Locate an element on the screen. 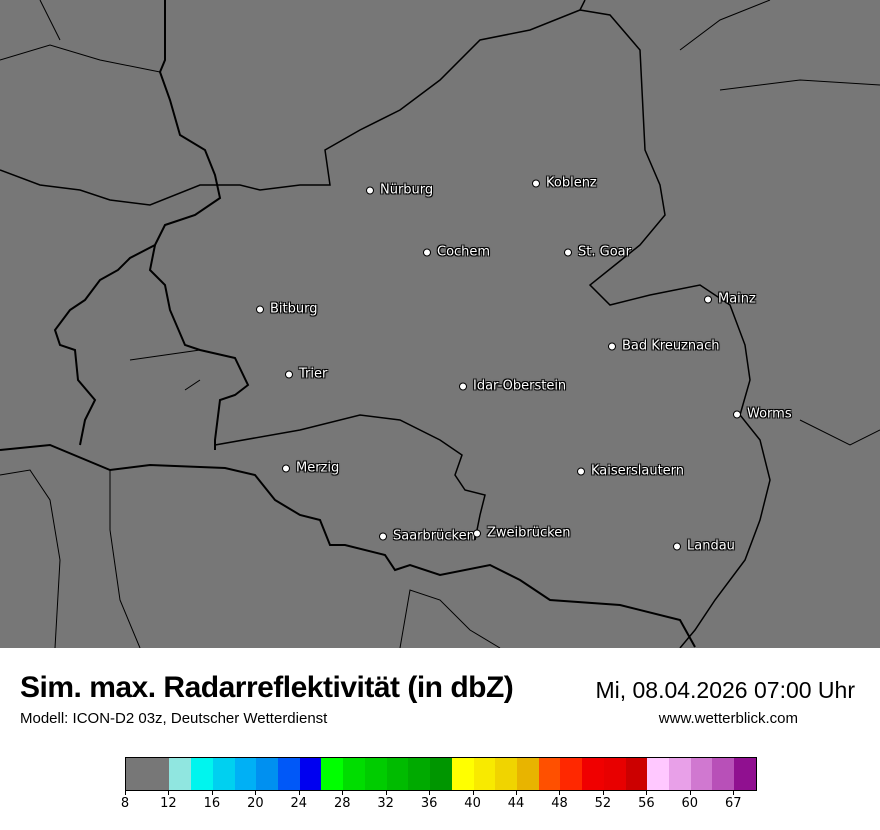 The height and width of the screenshot is (830, 880). city-marker: Idar-Oberstein is located at coordinates (512, 386).